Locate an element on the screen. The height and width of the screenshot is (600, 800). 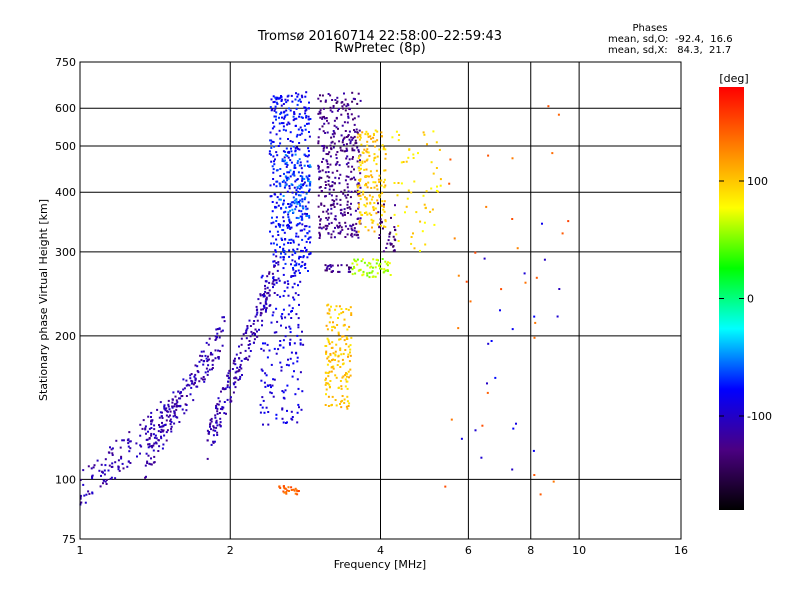
colorbar-tick-label: -100 is located at coordinates (759, 416).